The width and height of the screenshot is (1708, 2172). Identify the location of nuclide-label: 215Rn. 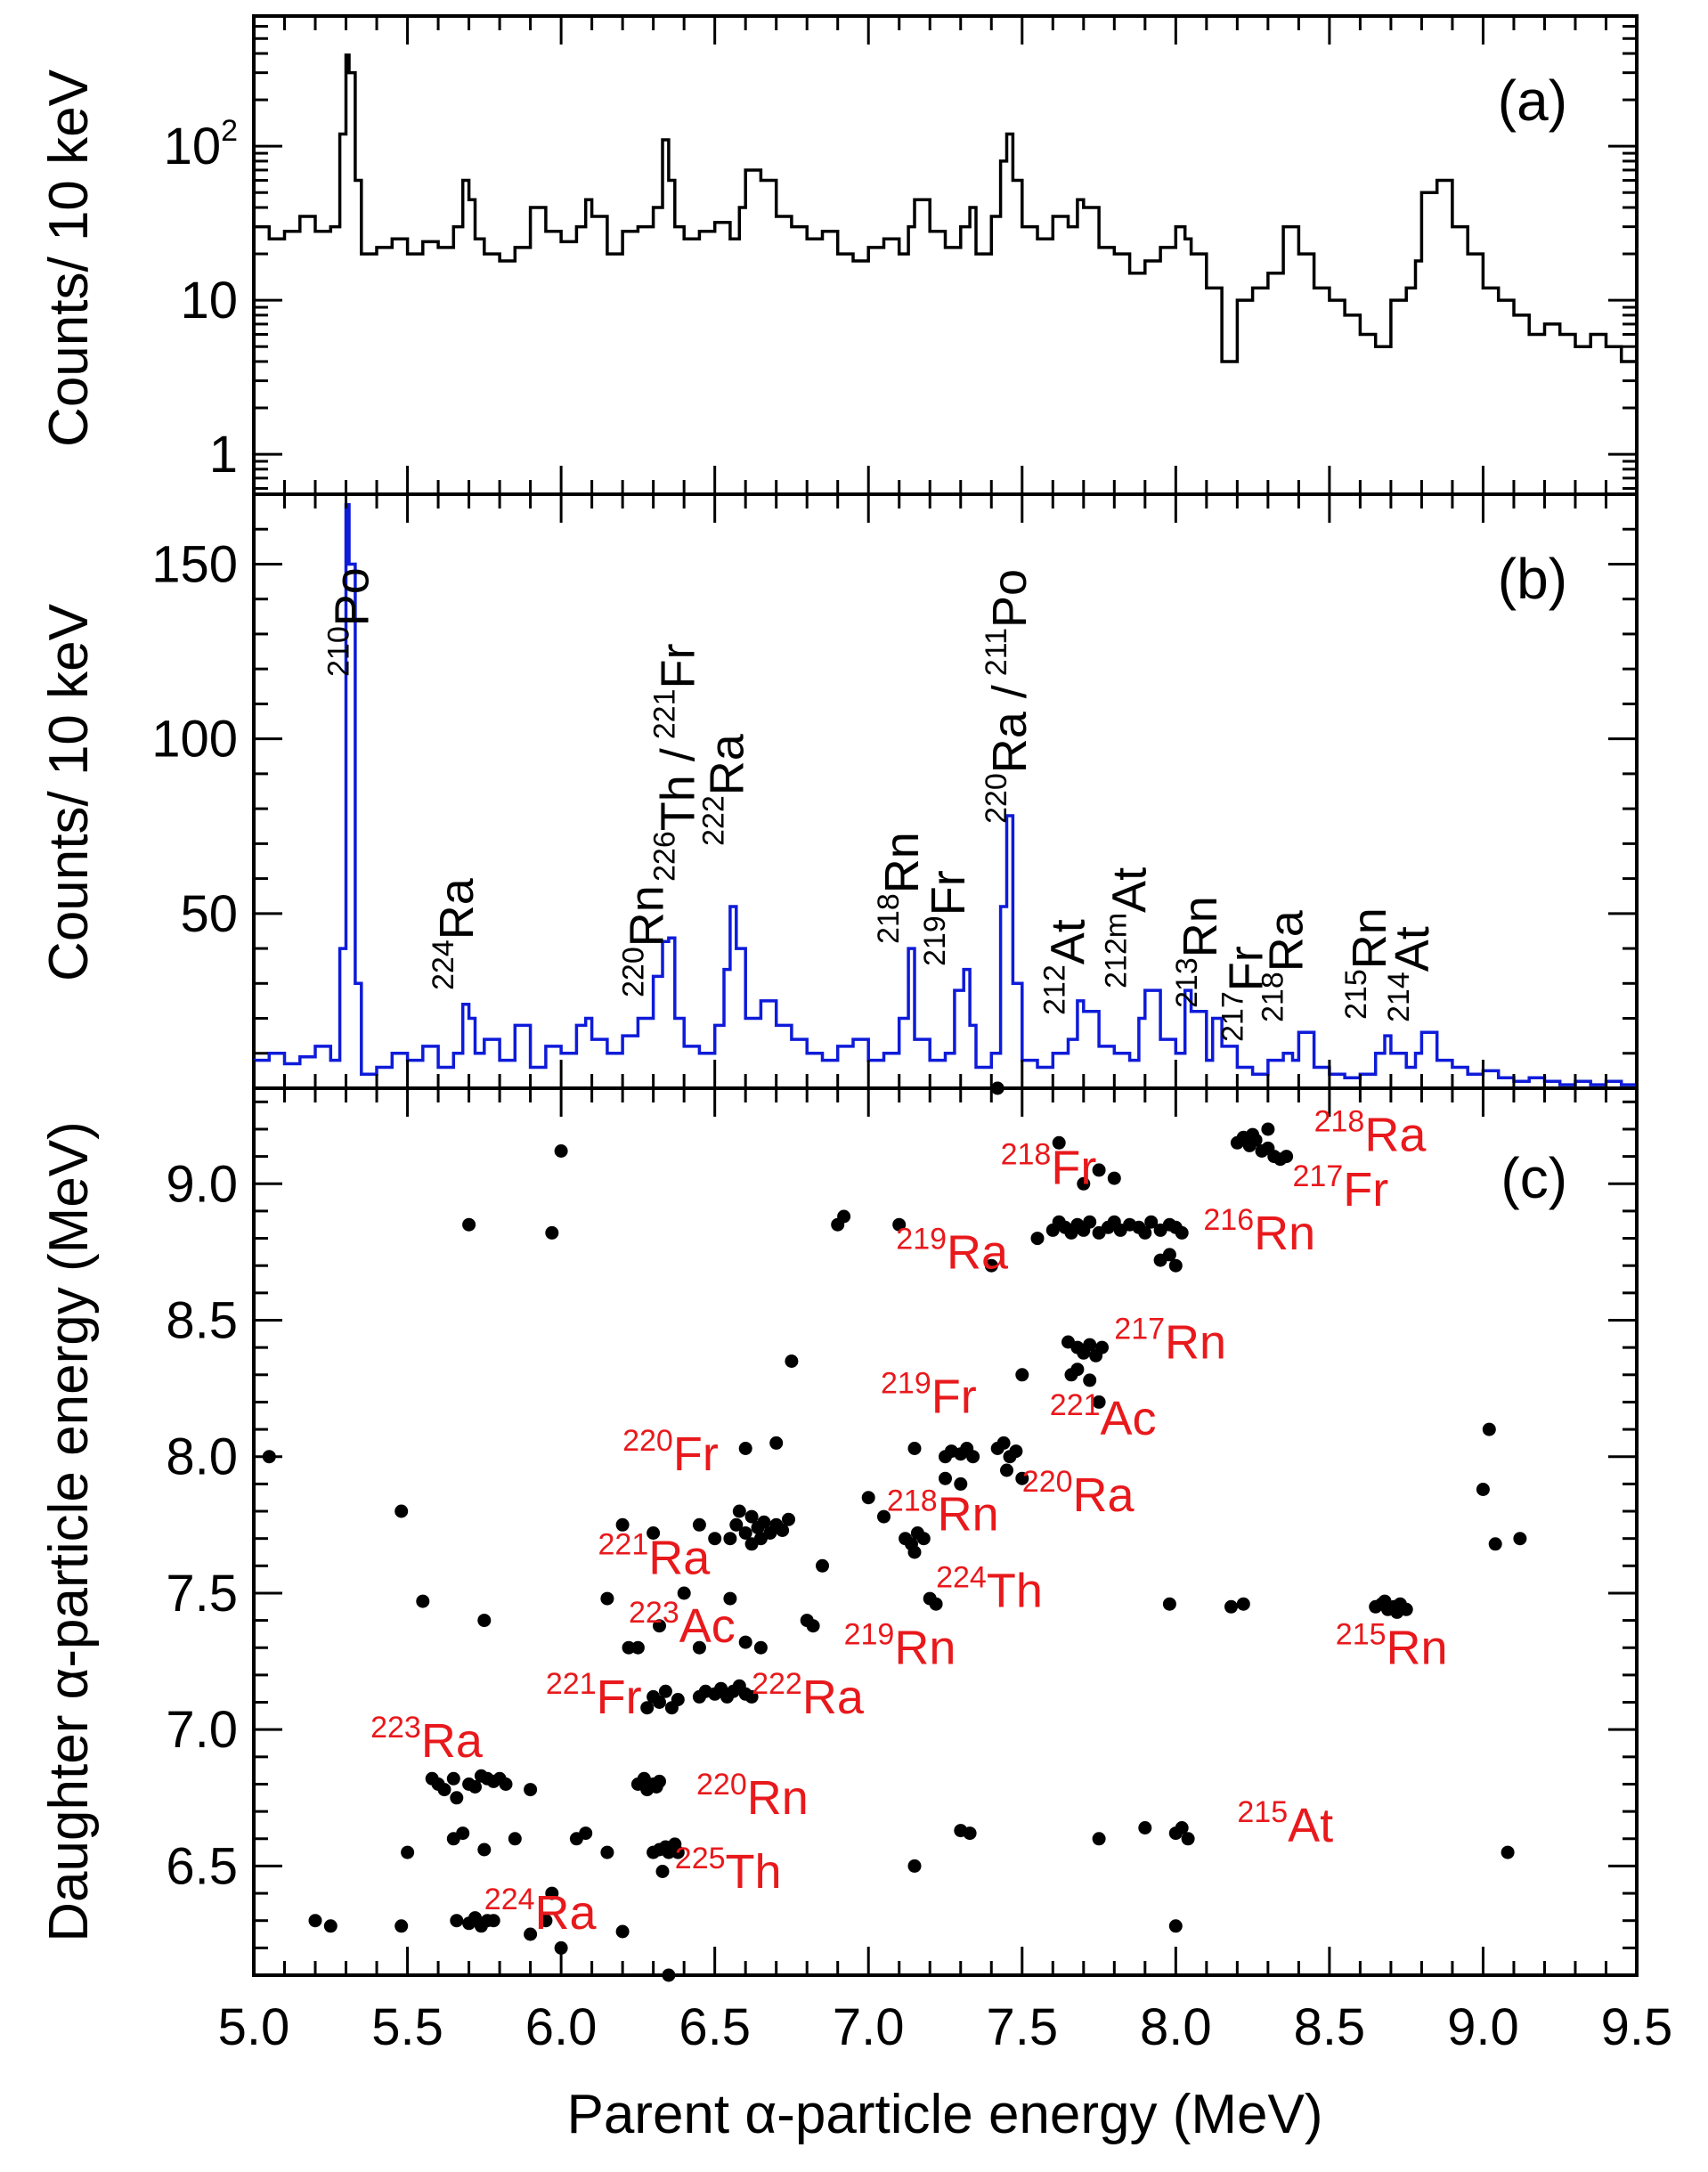
(1392, 1646).